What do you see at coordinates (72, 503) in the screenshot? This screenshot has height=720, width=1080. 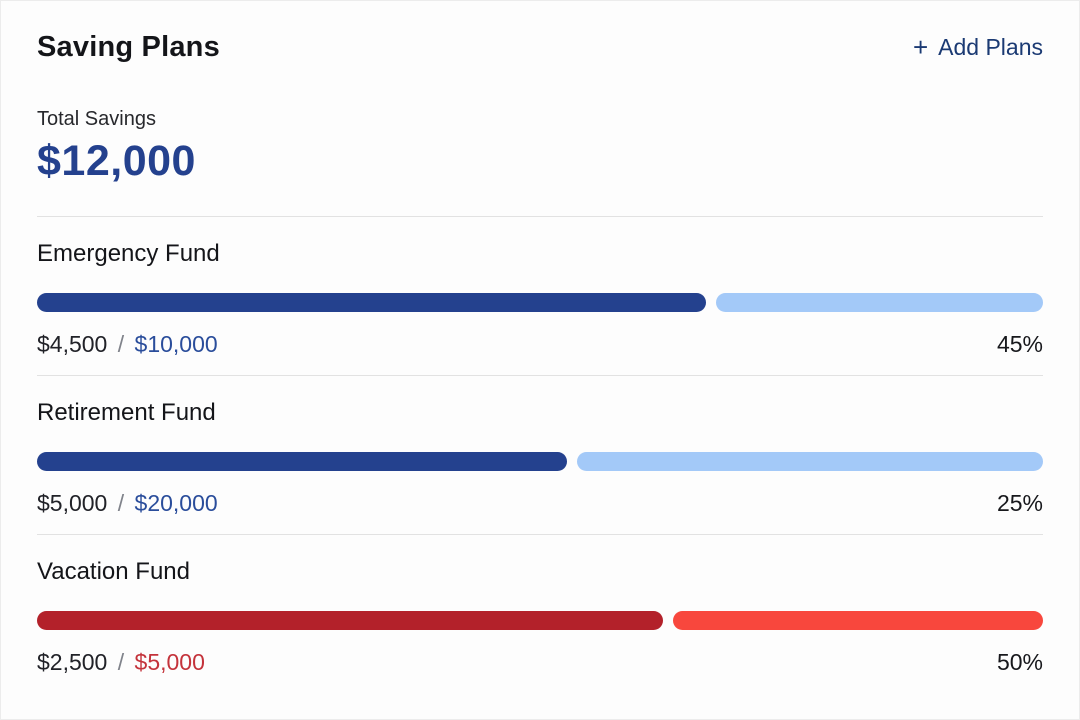 I see `current-amount: $5,000` at bounding box center [72, 503].